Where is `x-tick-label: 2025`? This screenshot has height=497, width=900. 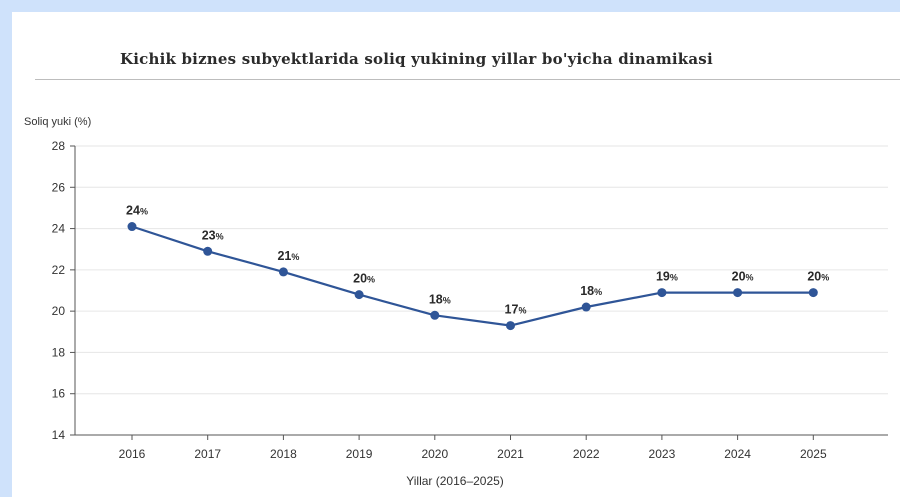 x-tick-label: 2025 is located at coordinates (813, 454).